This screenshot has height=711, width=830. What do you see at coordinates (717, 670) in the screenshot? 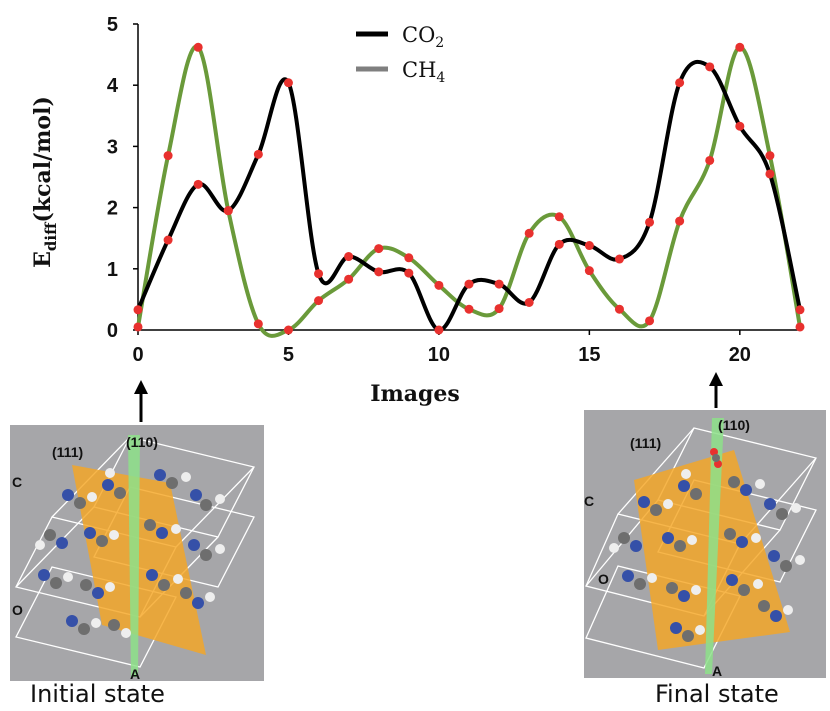
I see `final-axis-a-label: A` at bounding box center [717, 670].